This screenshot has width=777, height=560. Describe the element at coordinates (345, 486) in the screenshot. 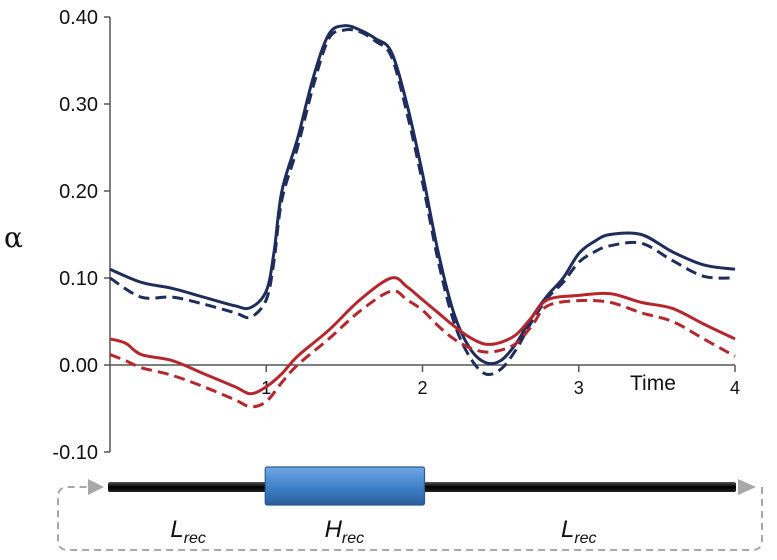

I see `high-phase-block` at that location.